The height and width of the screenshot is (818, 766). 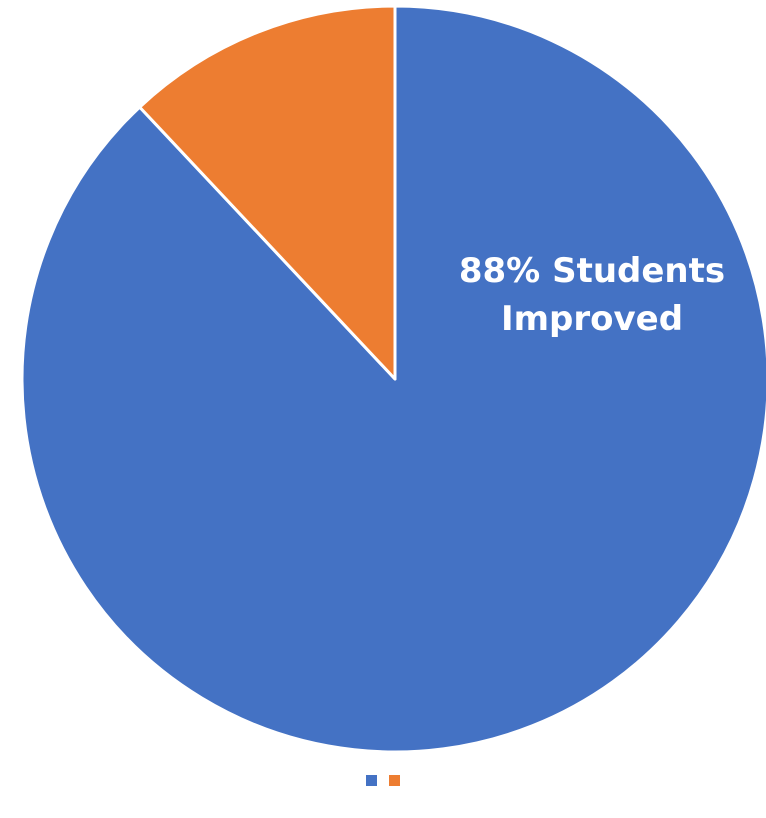 I want to click on data-labels-layer: 88% Students Improved, so click(x=592, y=295).